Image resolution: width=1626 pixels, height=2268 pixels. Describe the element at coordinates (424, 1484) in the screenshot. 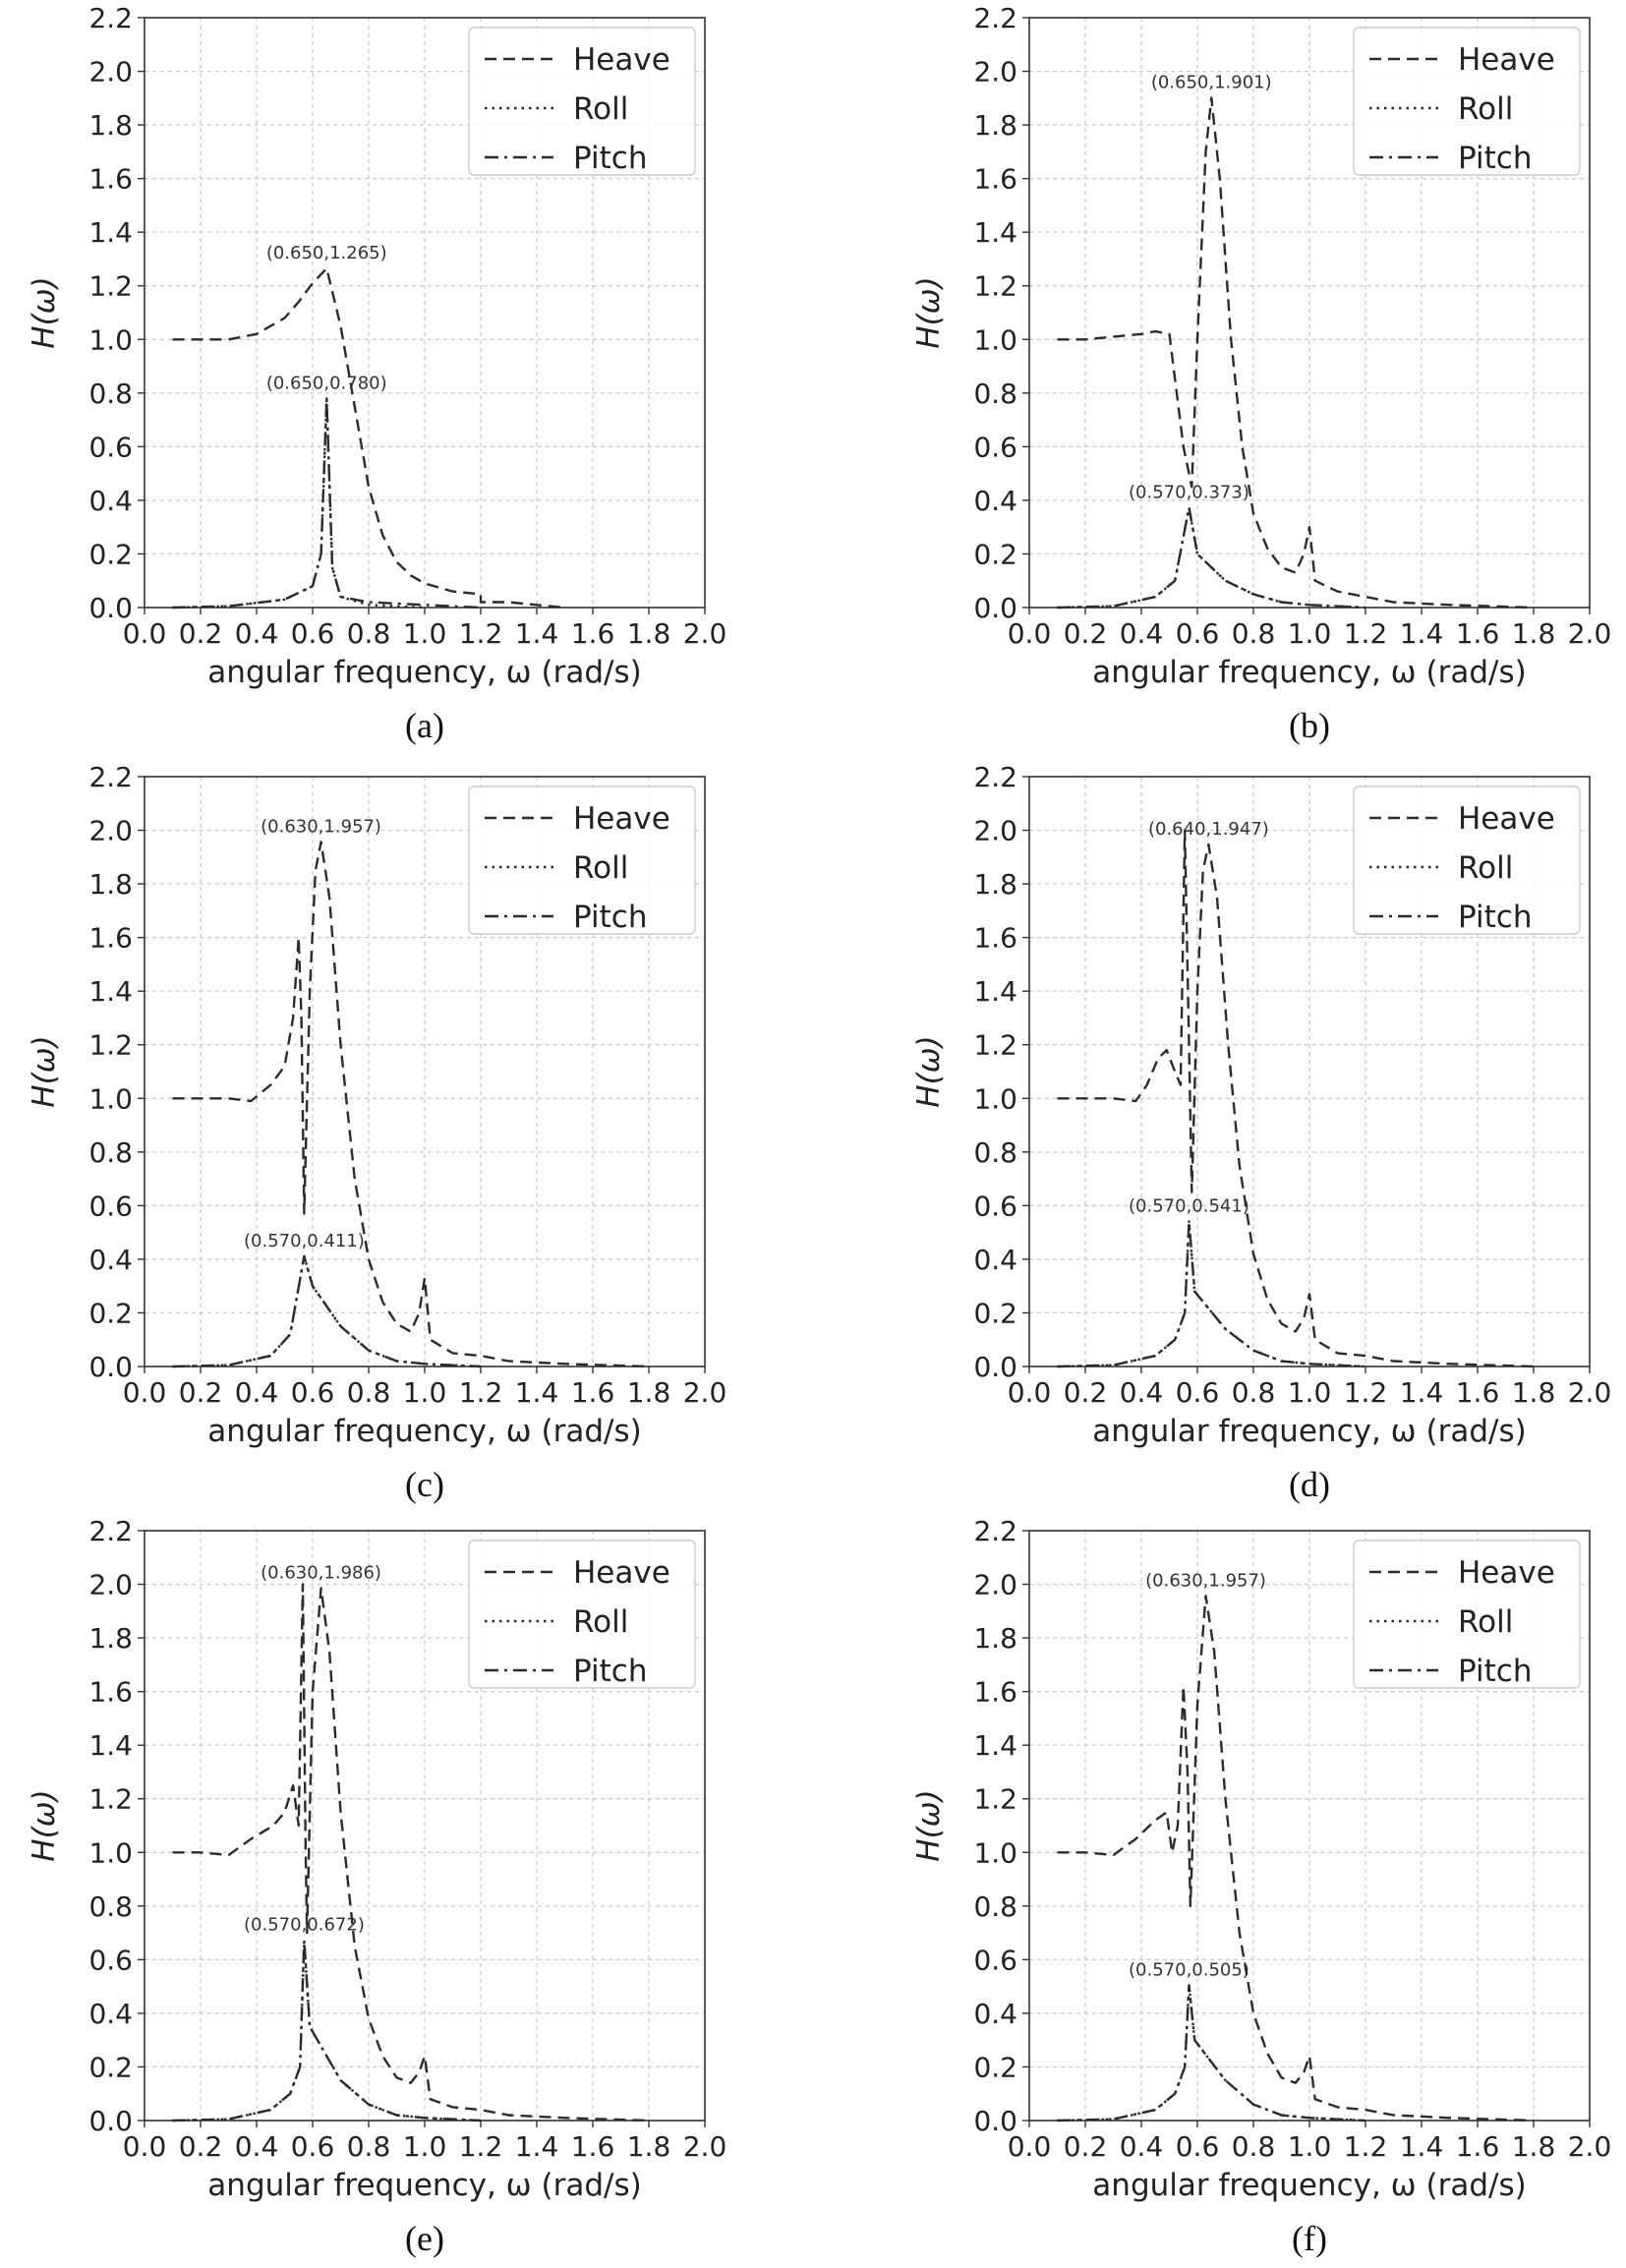

I see `panel-label: (c)` at that location.